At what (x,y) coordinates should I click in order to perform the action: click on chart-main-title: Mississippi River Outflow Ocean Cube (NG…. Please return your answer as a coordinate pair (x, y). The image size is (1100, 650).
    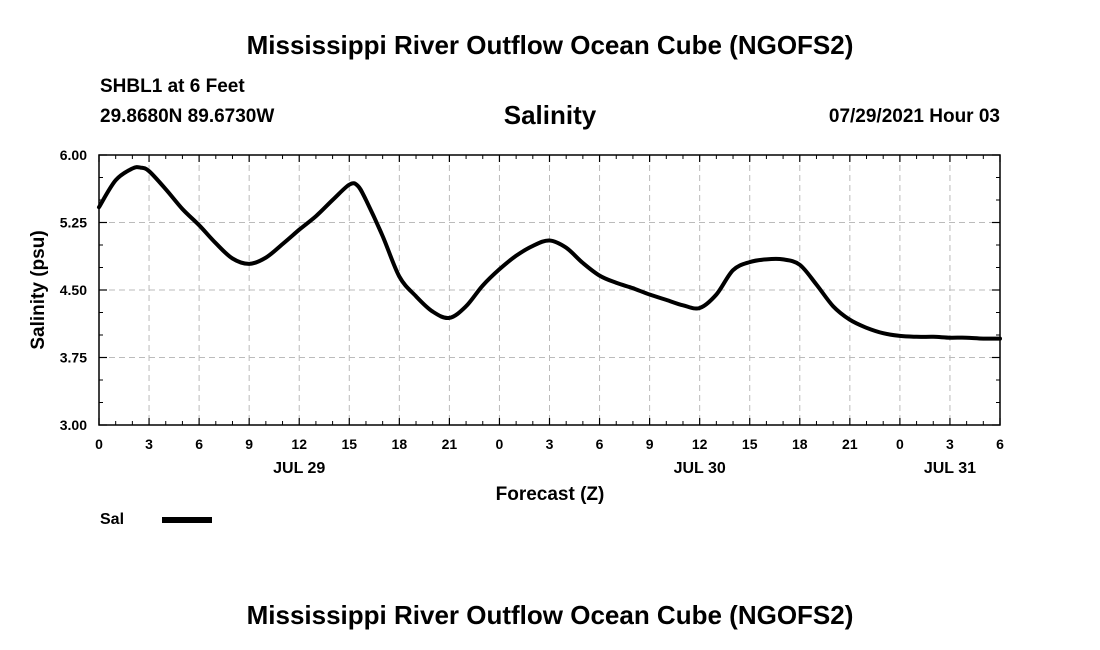
    Looking at the image, I should click on (550, 45).